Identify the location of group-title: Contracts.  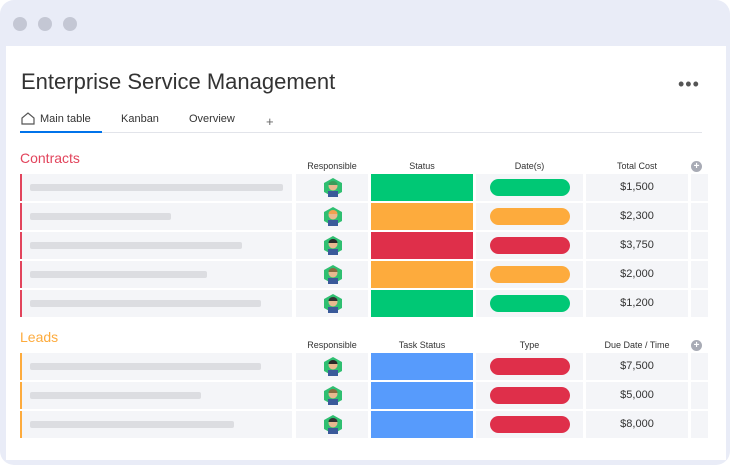
(50, 158).